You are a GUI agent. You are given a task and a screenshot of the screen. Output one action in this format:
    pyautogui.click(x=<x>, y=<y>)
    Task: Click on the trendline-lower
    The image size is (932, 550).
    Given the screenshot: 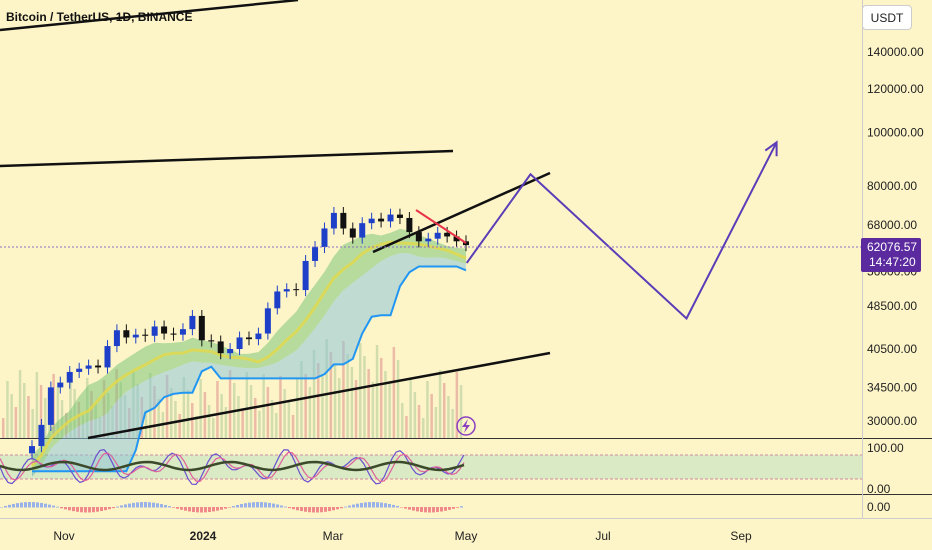 What is the action you would take?
    pyautogui.click(x=319, y=395)
    